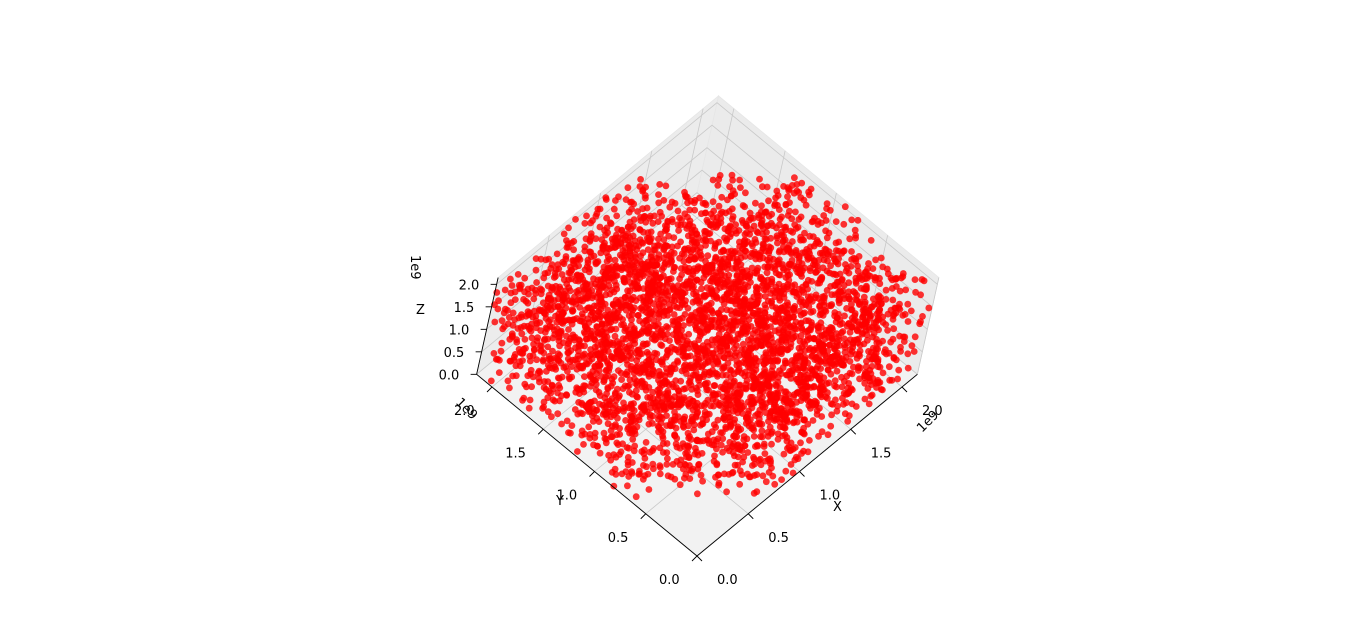 The image size is (1364, 640). Describe the element at coordinates (489, 389) in the screenshot. I see `y-tick` at that location.